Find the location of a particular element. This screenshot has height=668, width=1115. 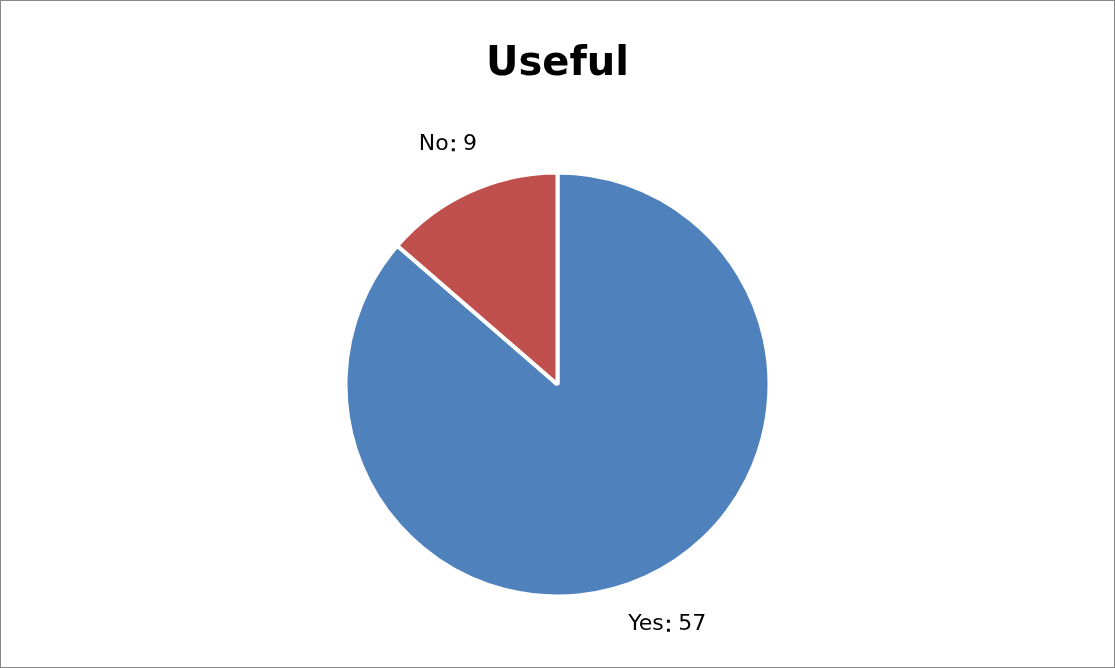

chart-title: Useful is located at coordinates (557, 61).